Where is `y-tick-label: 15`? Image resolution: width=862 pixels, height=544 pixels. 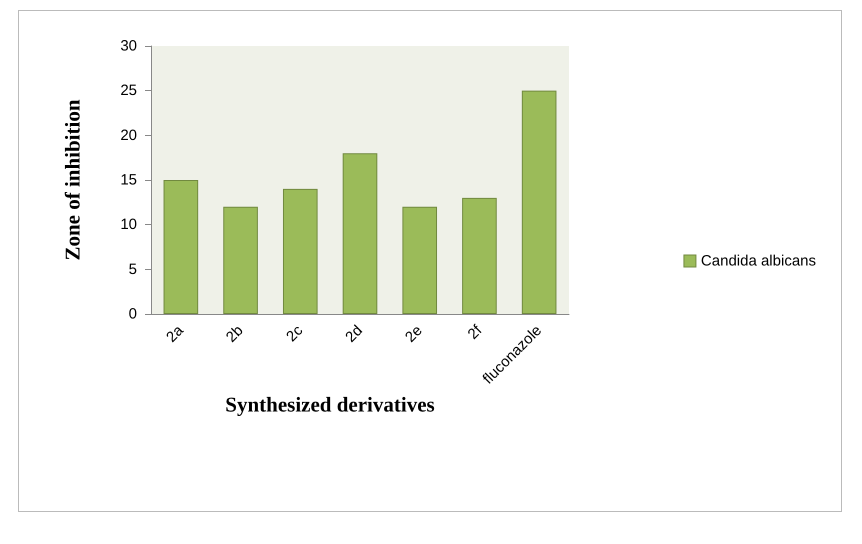
y-tick-label: 15 is located at coordinates (128, 180).